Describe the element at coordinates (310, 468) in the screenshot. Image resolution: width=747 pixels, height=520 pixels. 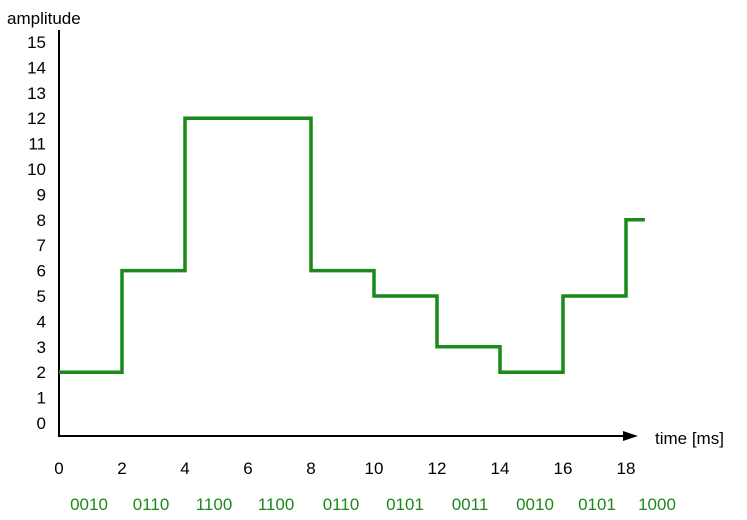
I see `x-tick-label: 8` at that location.